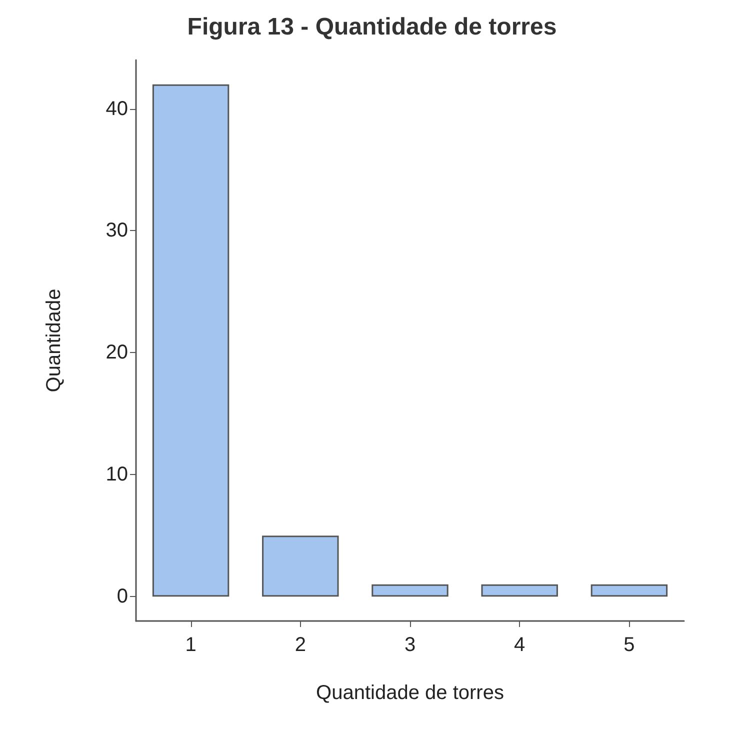 This screenshot has height=751, width=744. I want to click on y-tick-label: 20, so click(117, 353).